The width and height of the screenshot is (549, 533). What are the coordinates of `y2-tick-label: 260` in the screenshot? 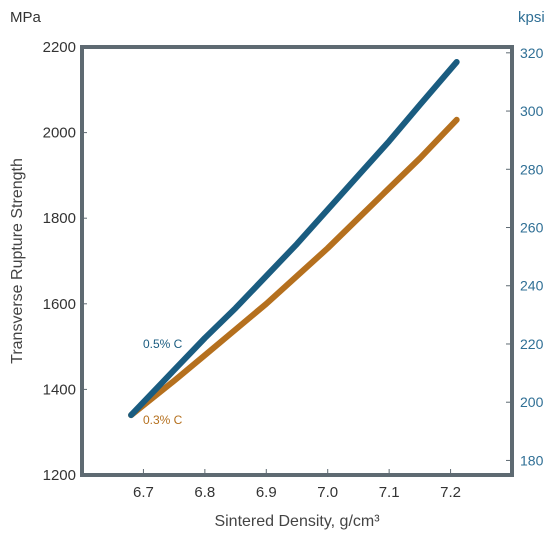 It's located at (532, 228).